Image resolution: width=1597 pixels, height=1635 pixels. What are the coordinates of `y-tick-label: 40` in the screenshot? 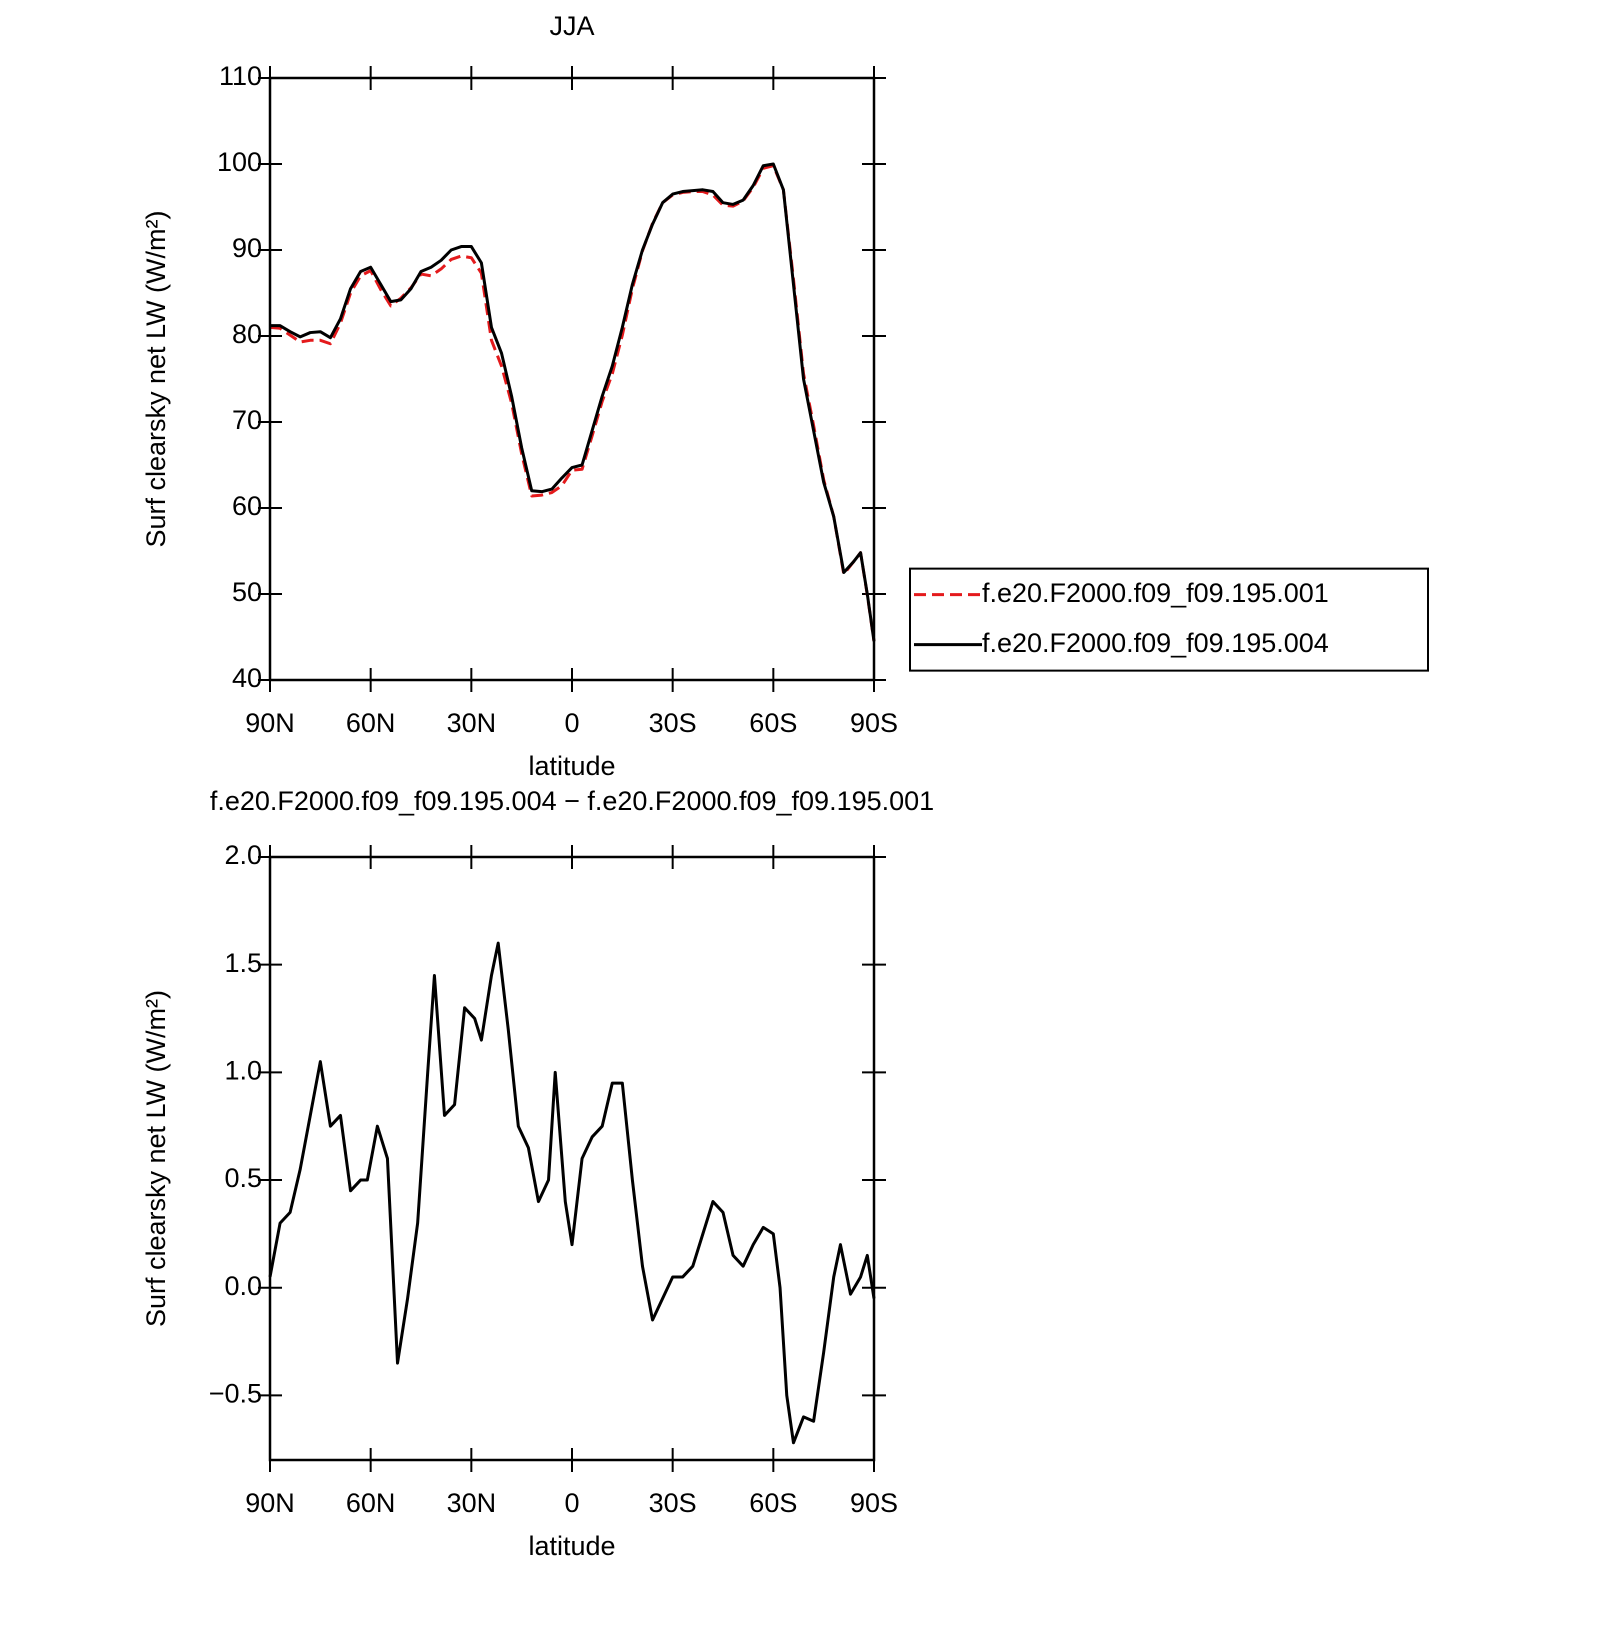 It's located at (247, 678).